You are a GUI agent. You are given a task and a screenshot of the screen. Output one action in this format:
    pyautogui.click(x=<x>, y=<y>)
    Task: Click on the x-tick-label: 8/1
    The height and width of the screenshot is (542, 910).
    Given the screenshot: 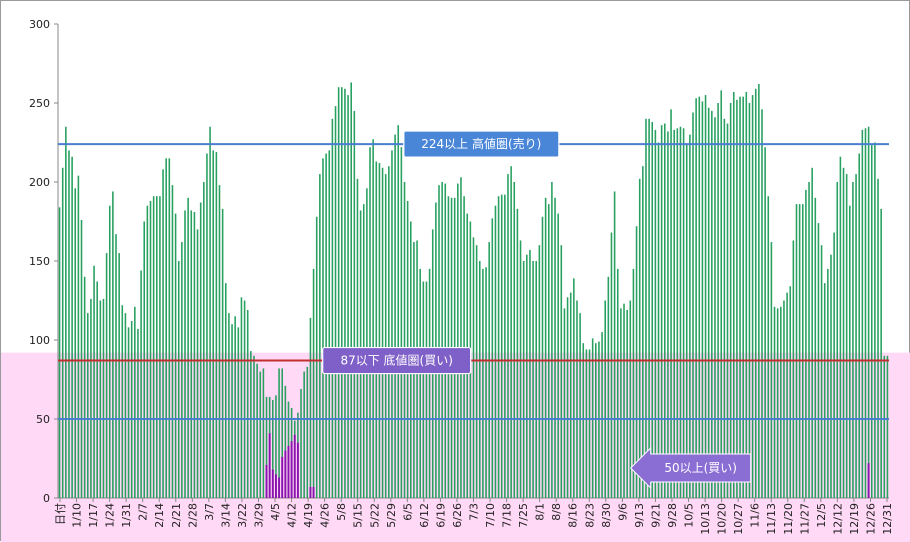 What is the action you would take?
    pyautogui.click(x=540, y=512)
    